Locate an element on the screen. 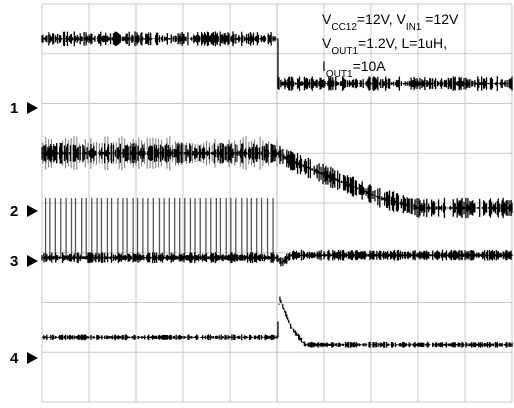 The width and height of the screenshot is (514, 408). channel-marker-label: 3 is located at coordinates (14, 261).